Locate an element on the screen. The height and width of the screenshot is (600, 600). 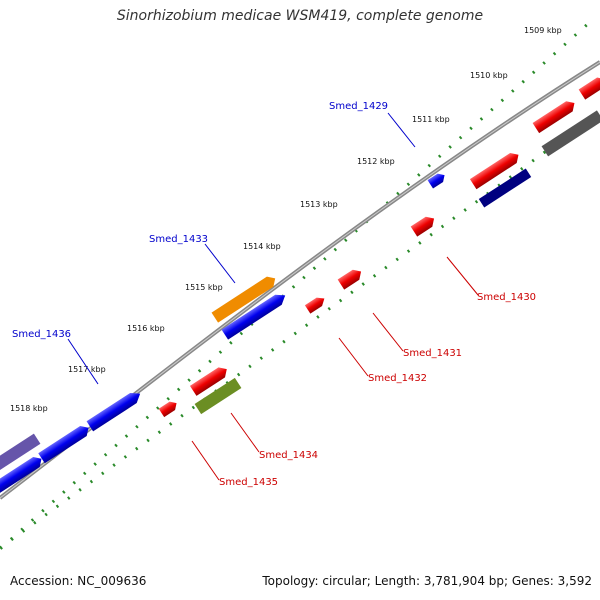
label-smed-1432: Smed_1432 is located at coordinates (397, 378).